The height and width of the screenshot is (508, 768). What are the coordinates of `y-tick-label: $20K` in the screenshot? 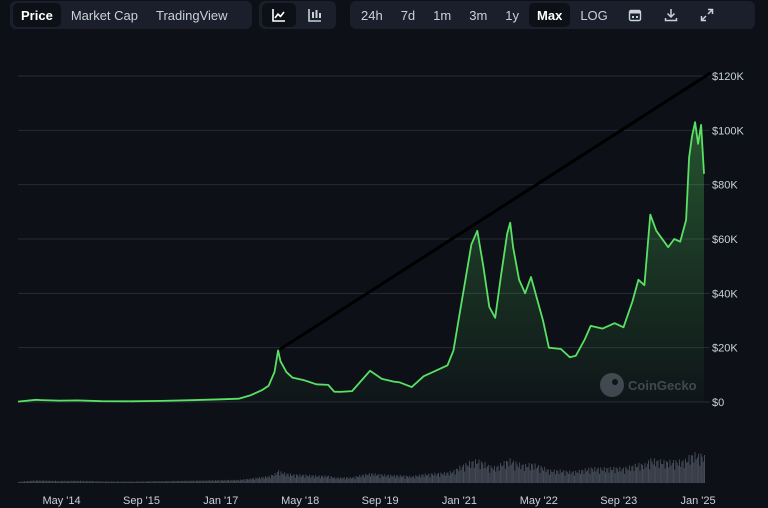 It's located at (725, 349).